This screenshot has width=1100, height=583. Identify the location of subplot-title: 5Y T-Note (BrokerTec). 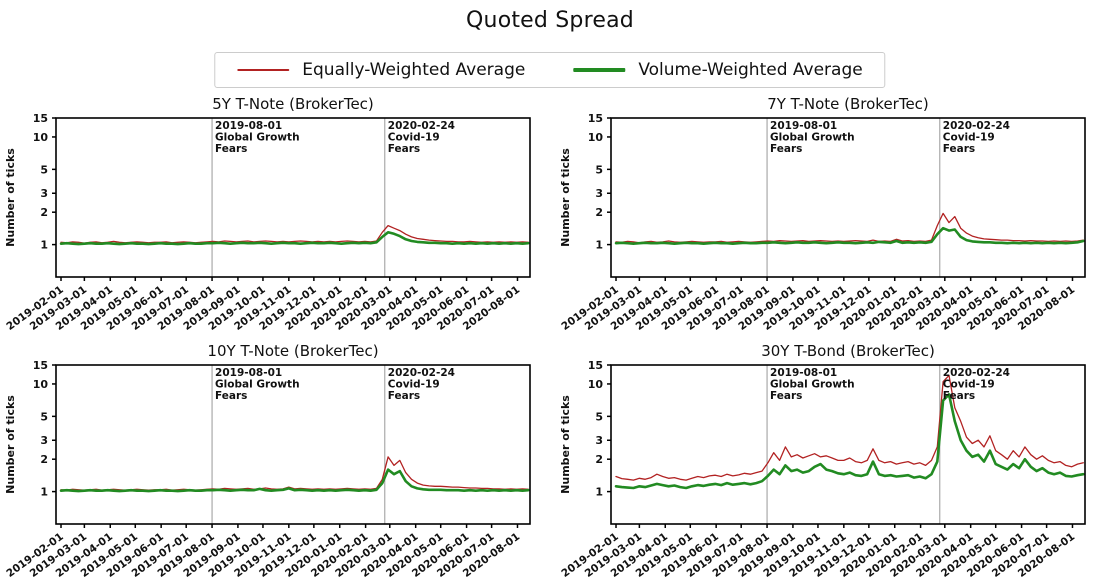
(293, 104).